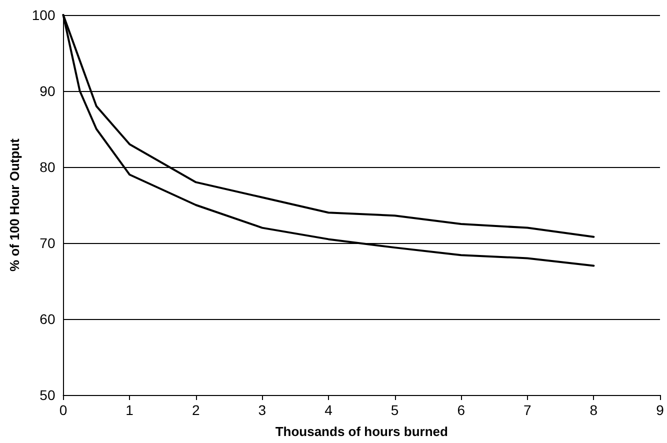 This screenshot has width=667, height=443. Describe the element at coordinates (48, 167) in the screenshot. I see `y-tick-label: 80` at that location.